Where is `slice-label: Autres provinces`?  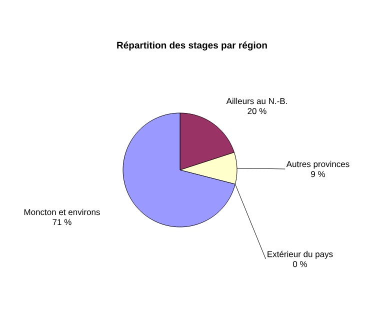
slice-label: Autres provinces is located at coordinates (318, 164).